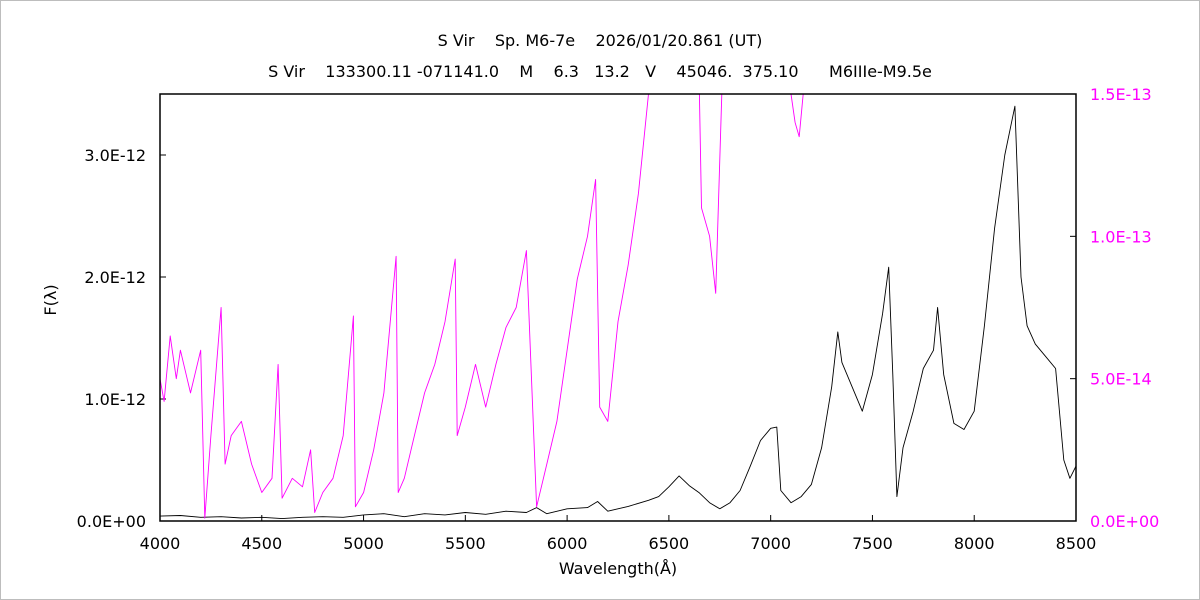  I want to click on x-tick-label: 4500, so click(261, 543).